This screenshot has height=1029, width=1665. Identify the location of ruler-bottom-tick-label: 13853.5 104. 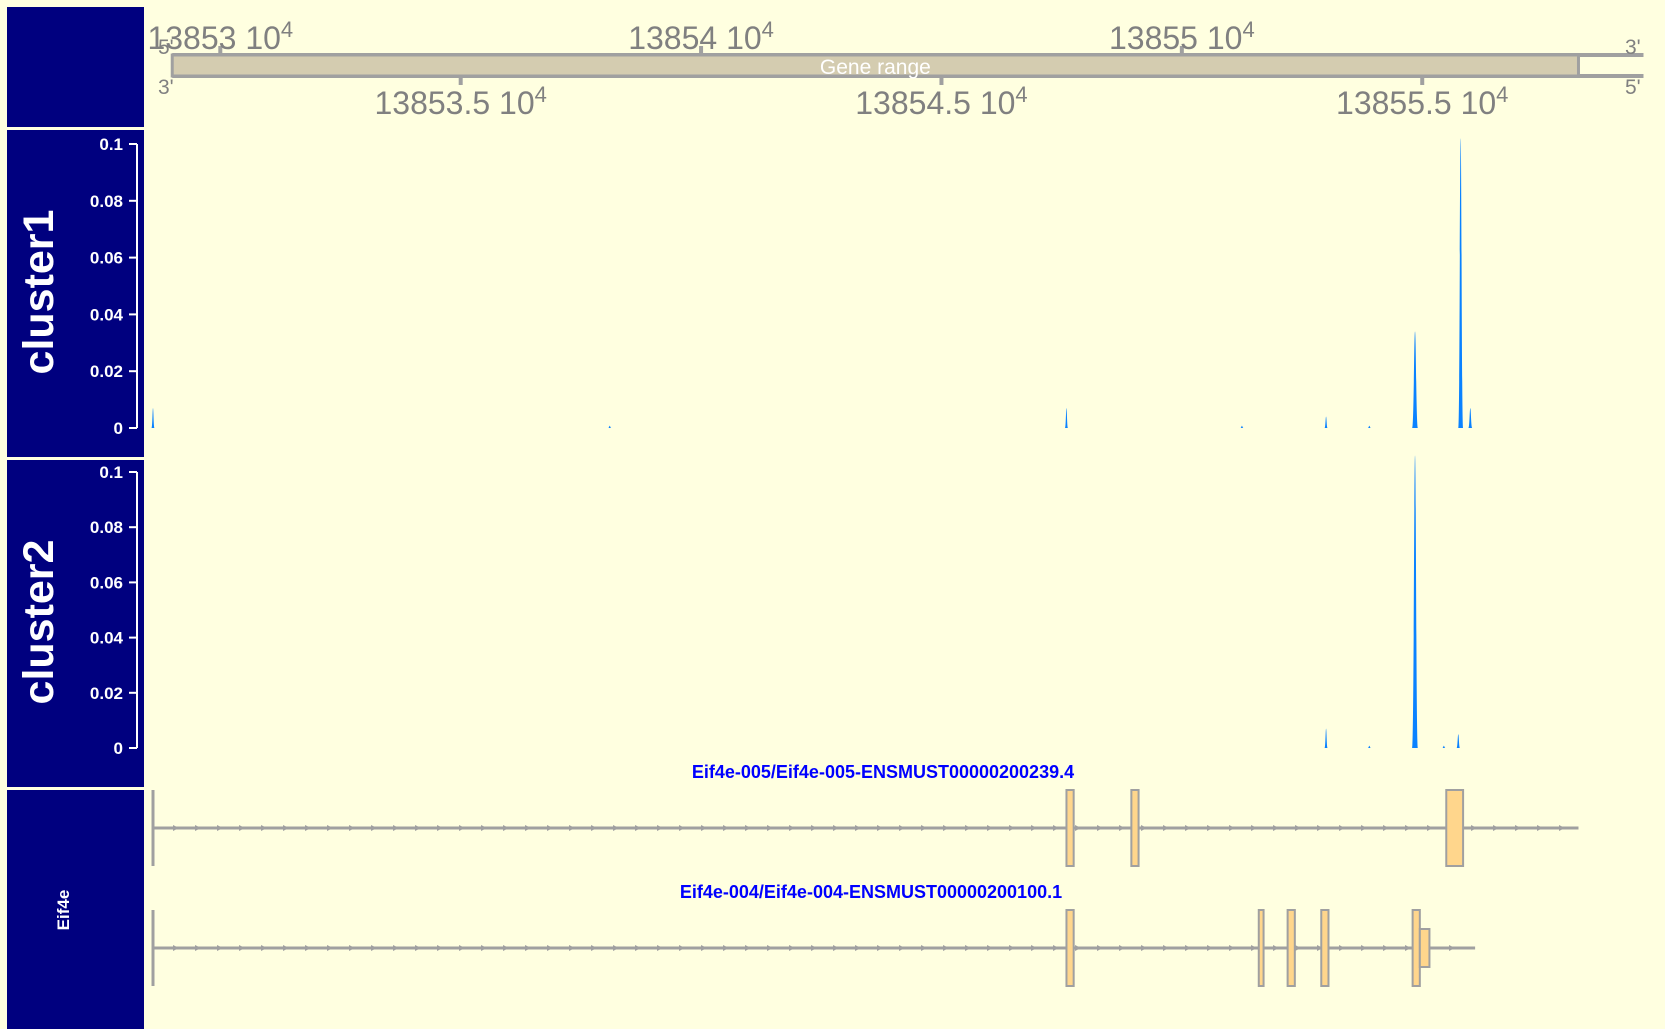
(460, 101).